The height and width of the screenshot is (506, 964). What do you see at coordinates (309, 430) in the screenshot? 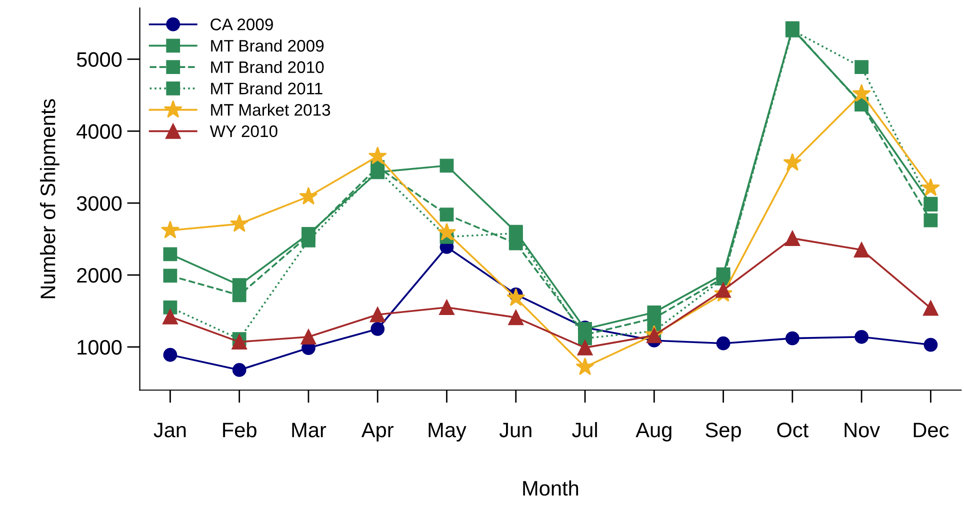
I see `x-tick-label: Mar` at bounding box center [309, 430].